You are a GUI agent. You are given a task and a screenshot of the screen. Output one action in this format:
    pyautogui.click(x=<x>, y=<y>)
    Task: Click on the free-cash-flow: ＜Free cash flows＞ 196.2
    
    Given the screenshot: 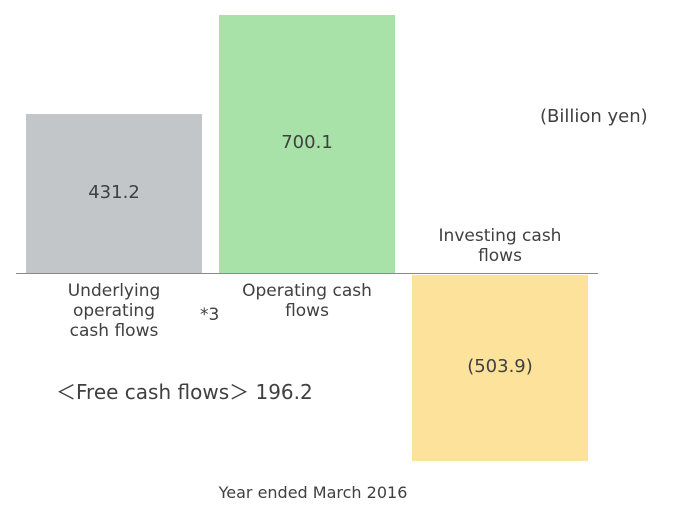 What is the action you would take?
    pyautogui.click(x=184, y=390)
    